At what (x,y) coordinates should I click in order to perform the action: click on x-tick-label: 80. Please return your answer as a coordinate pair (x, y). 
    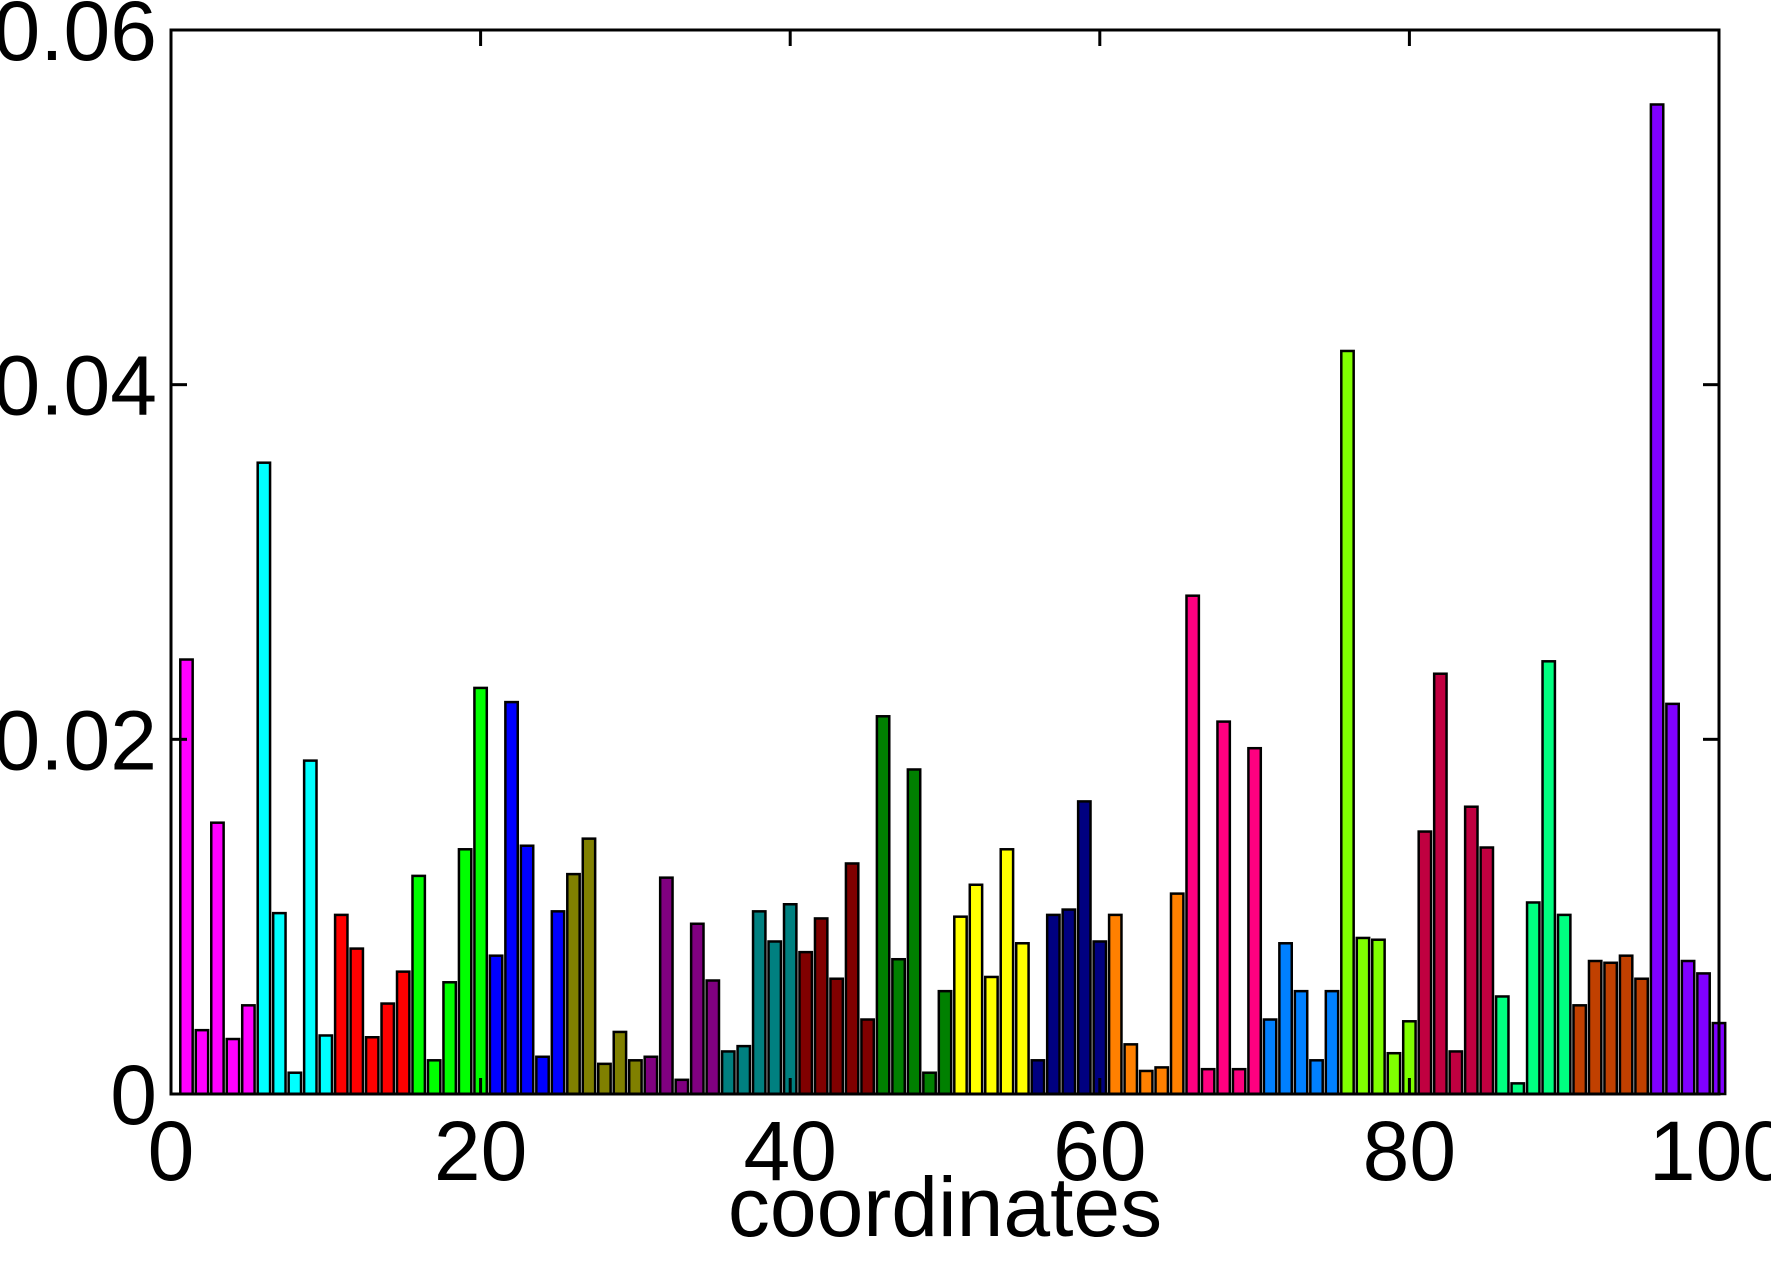
    Looking at the image, I should click on (1409, 1151).